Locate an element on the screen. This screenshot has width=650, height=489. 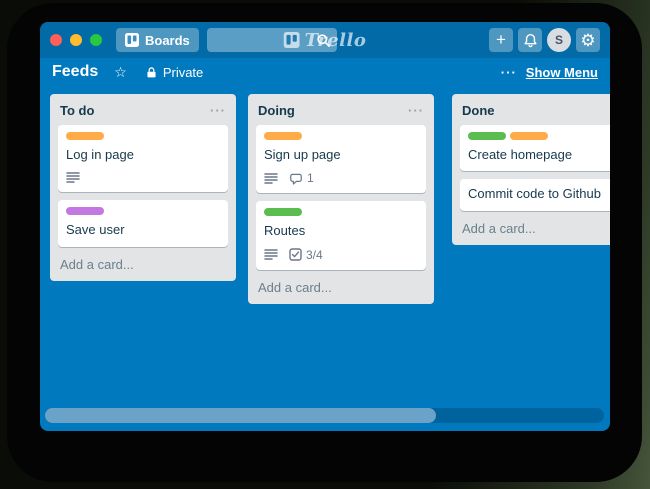
gear-icon: ⚙ is located at coordinates (588, 40).